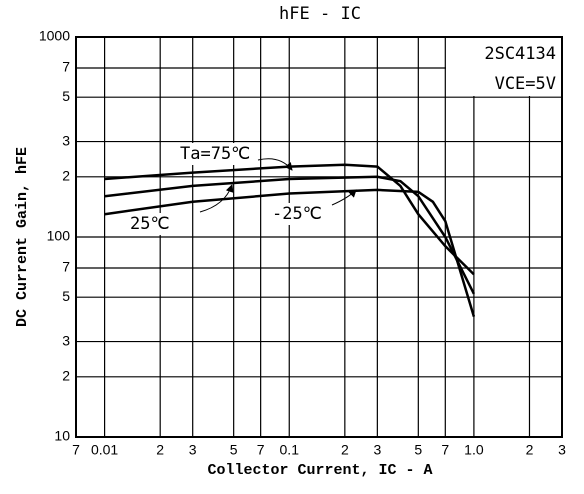 This screenshot has width=584, height=494. What do you see at coordinates (290, 450) in the screenshot?
I see `x-tick-label: 0.1` at bounding box center [290, 450].